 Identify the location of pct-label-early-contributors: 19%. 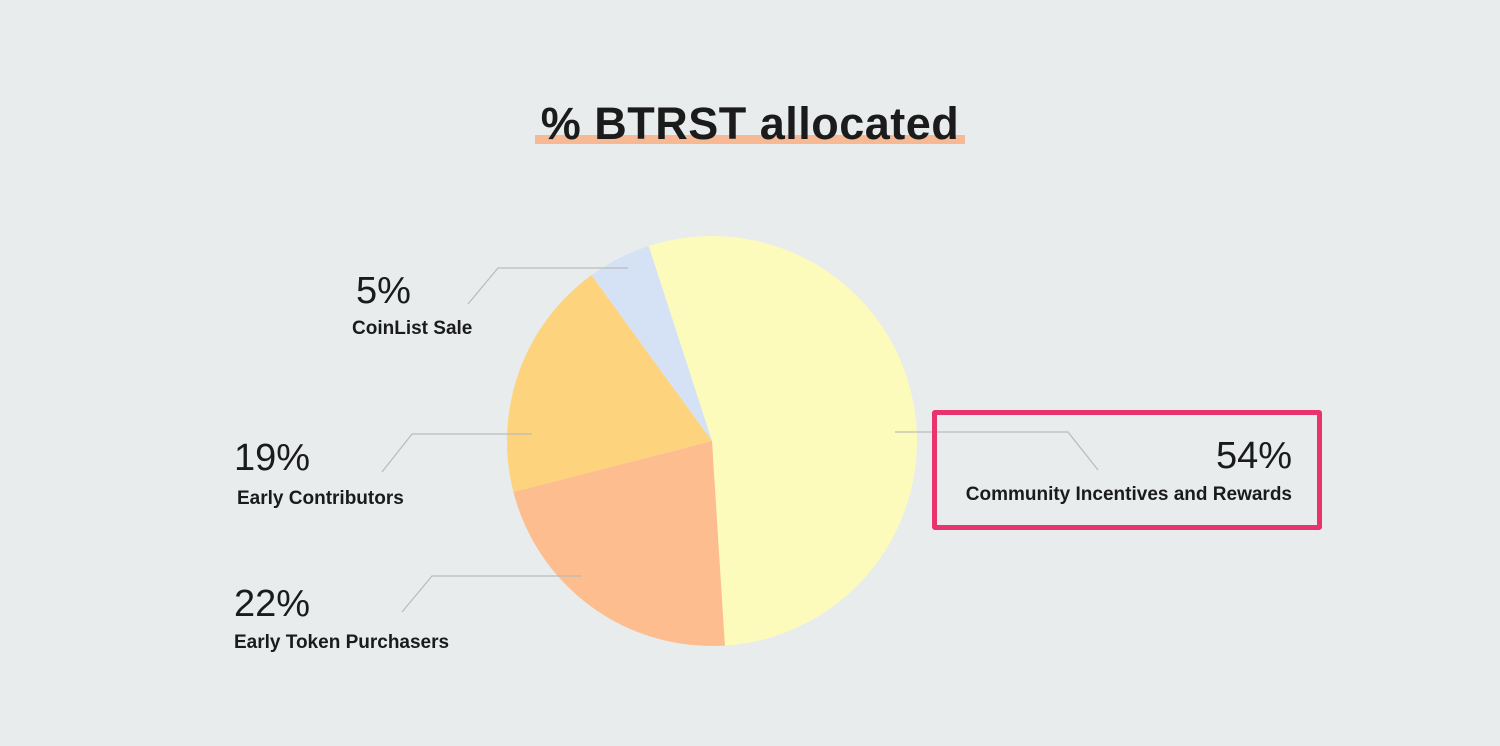
(272, 458).